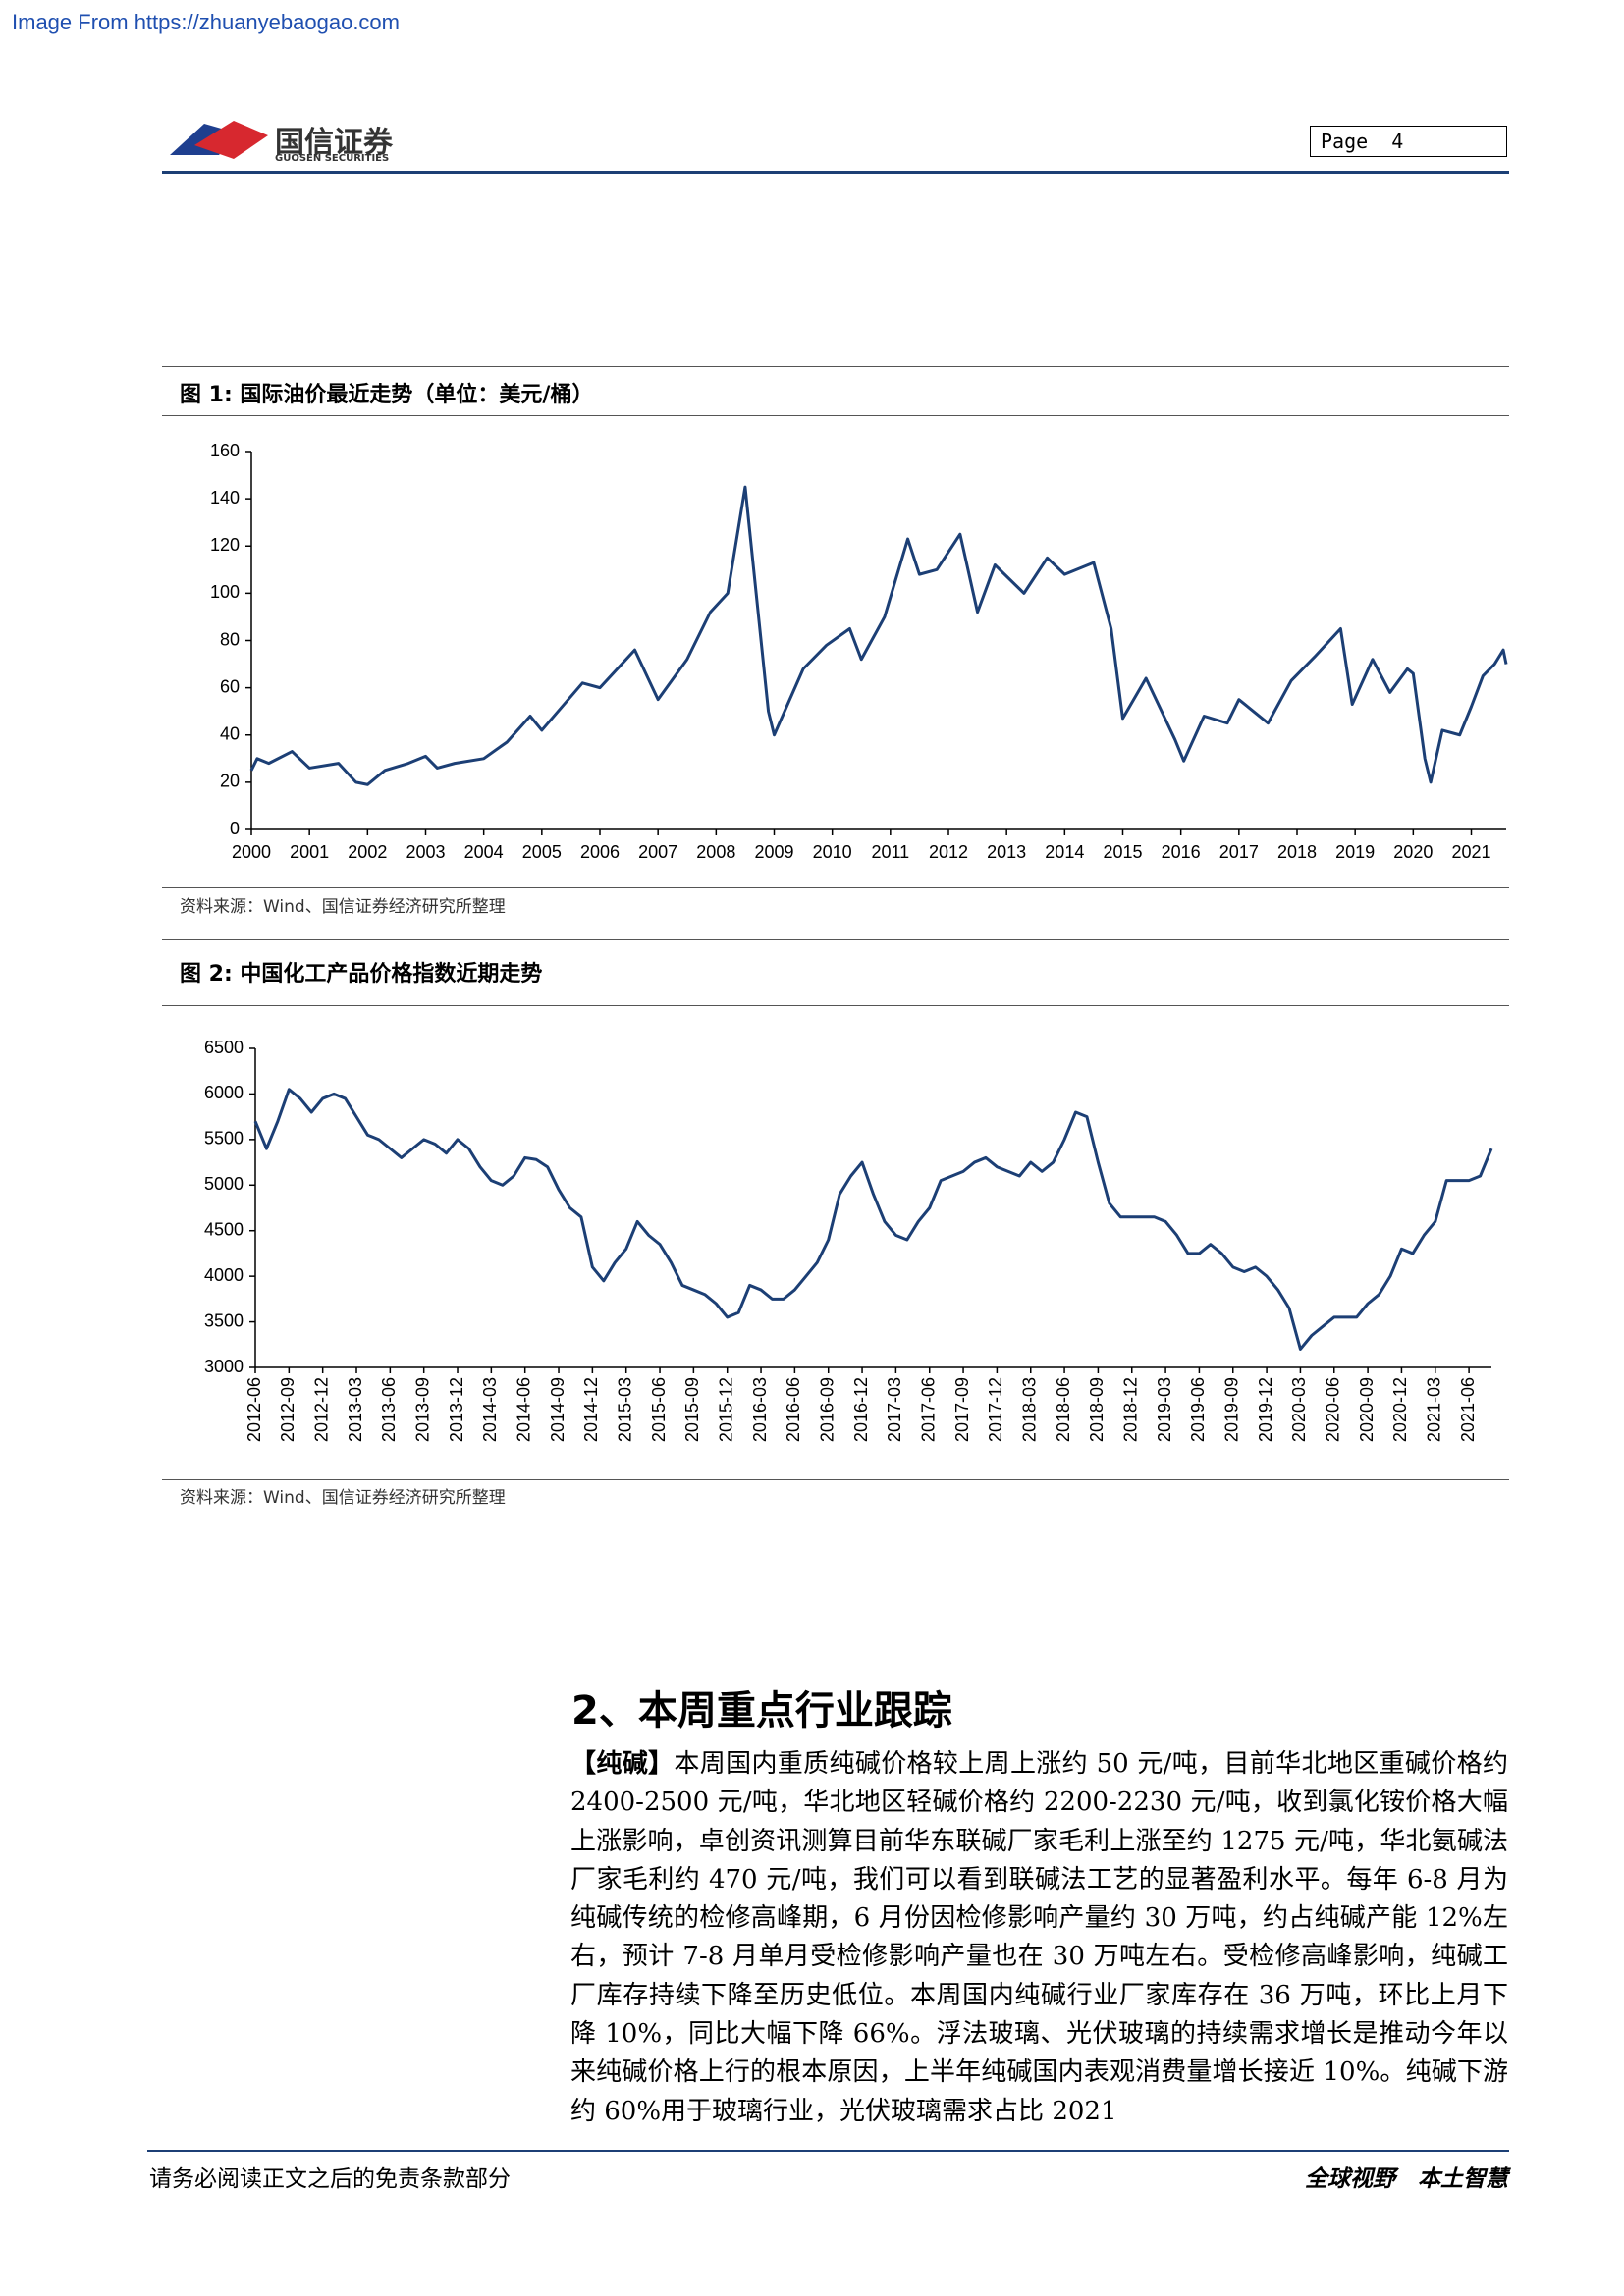  I want to click on x-tick-label: 2014-06, so click(523, 1409).